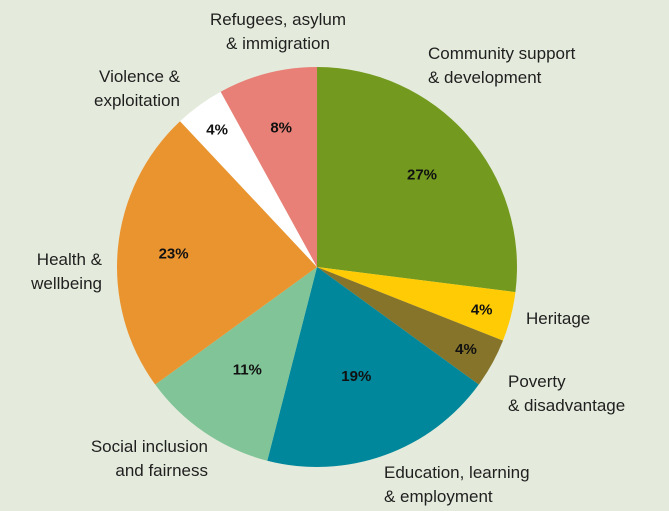  I want to click on slice-category-label: Education, learning & employment, so click(457, 484).